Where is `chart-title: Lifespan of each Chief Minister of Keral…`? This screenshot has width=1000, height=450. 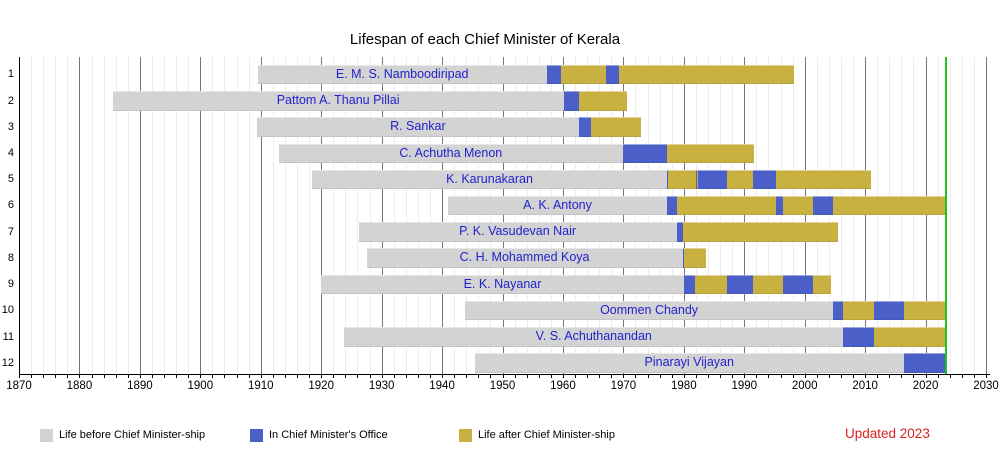
chart-title: Lifespan of each Chief Minister of Keral… is located at coordinates (485, 39).